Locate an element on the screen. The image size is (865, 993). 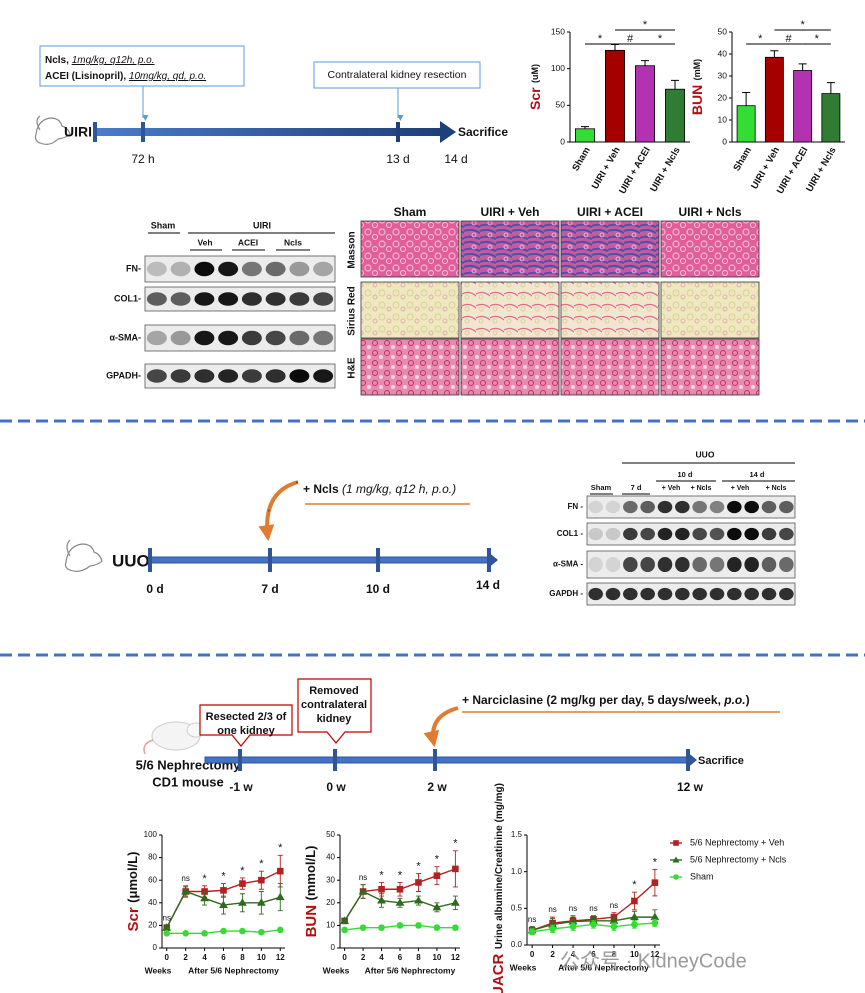
legend-marker is located at coordinates (676, 859).